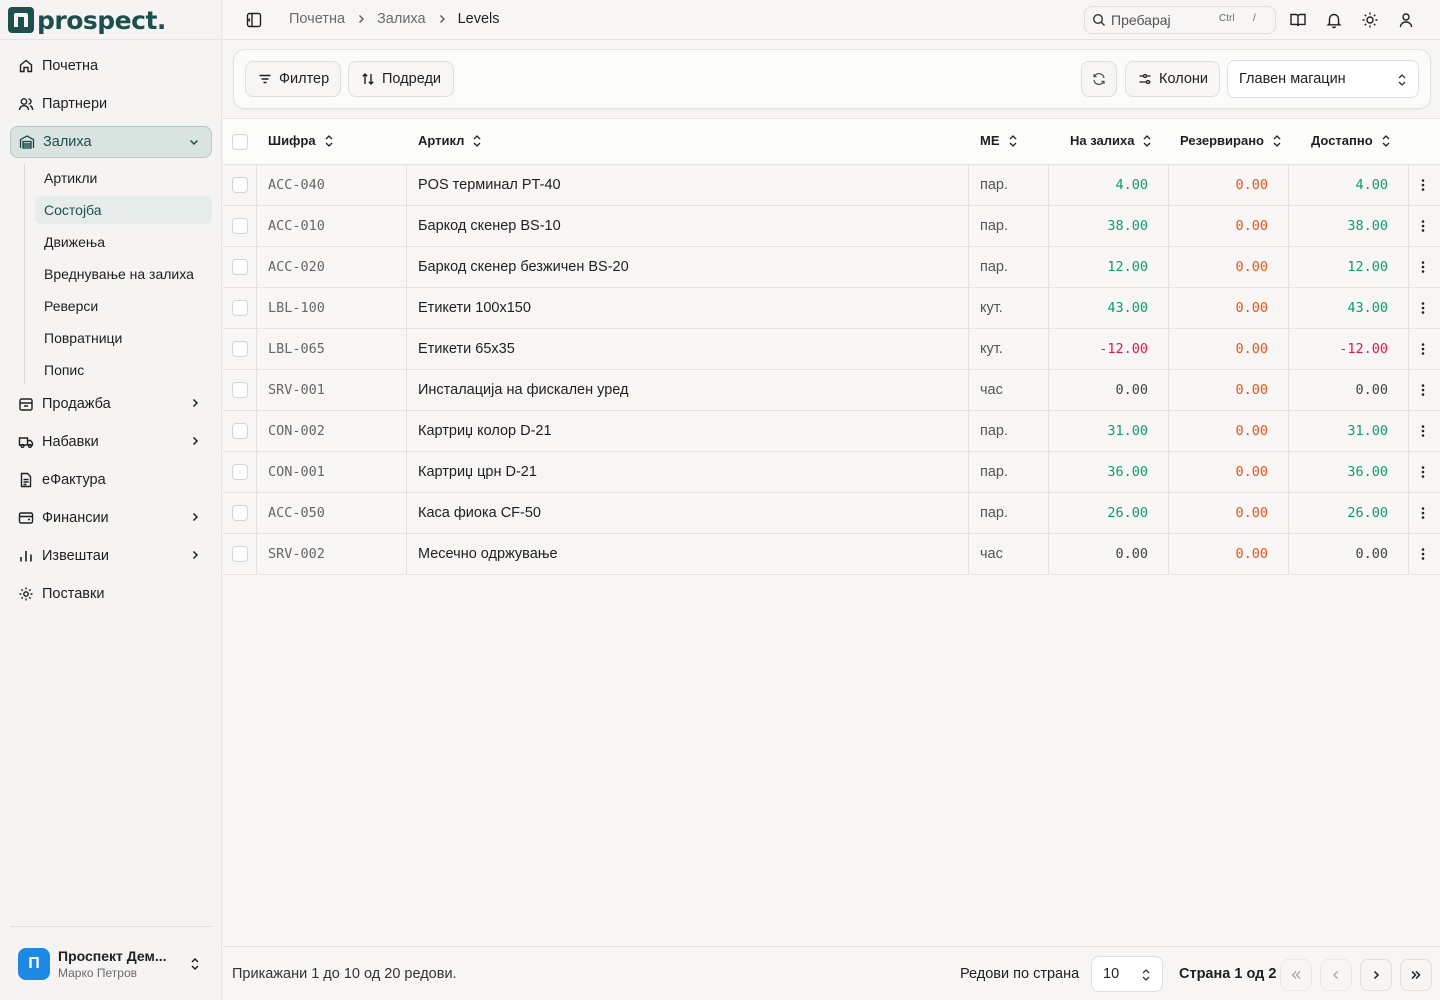 The width and height of the screenshot is (1440, 1000). I want to click on sidebar-item-inventory: Залиха, so click(111, 142).